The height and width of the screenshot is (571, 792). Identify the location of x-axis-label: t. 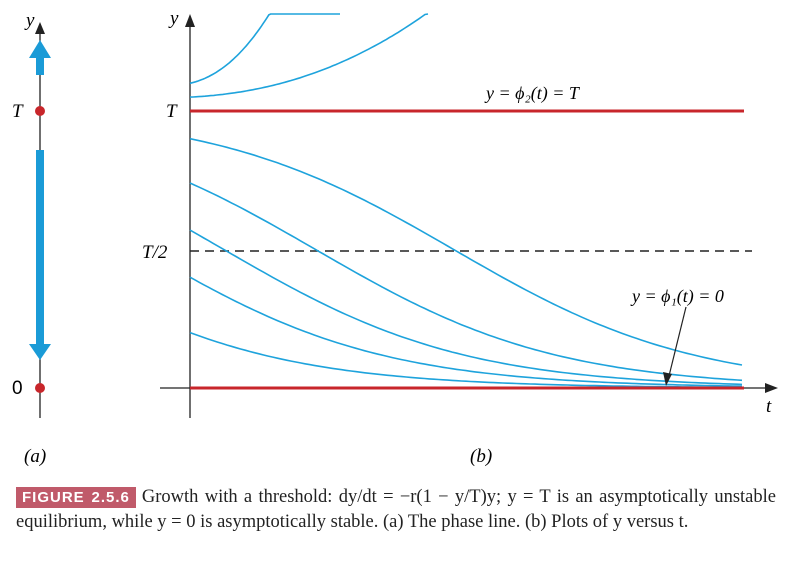
(769, 406).